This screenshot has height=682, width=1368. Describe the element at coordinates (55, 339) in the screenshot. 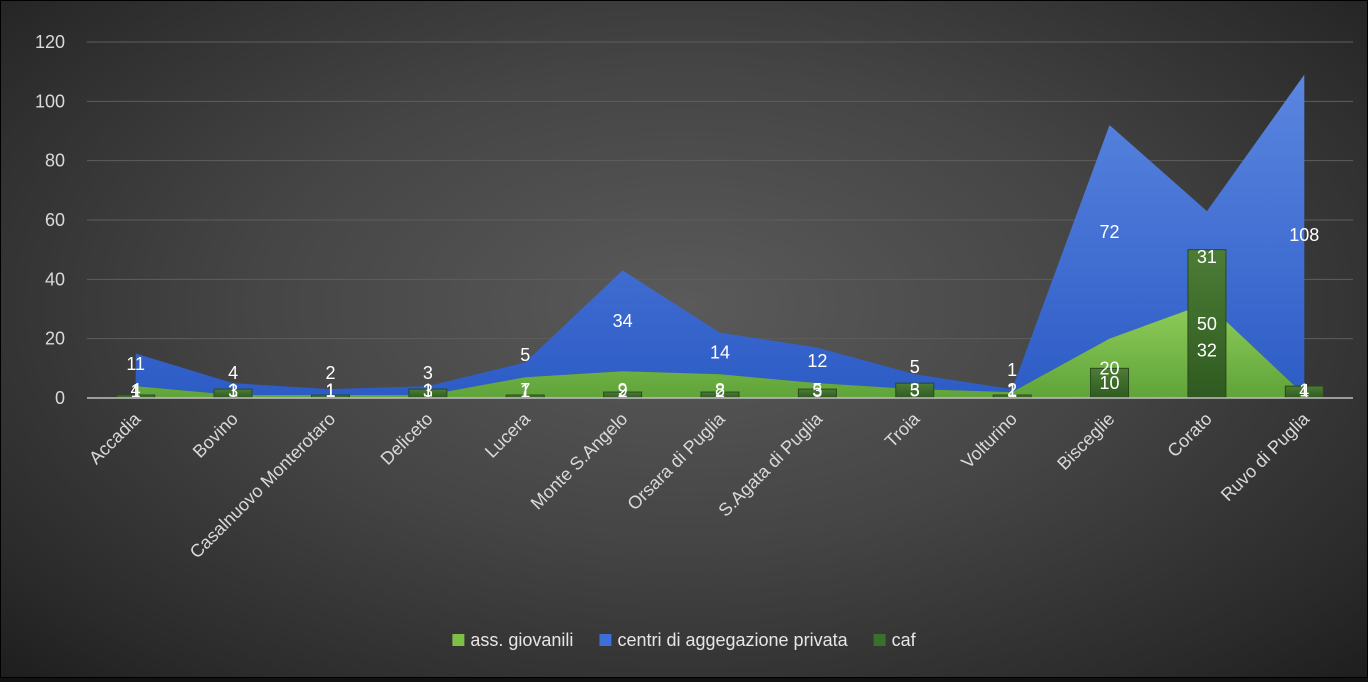

I see `y-tick-label: 20` at that location.